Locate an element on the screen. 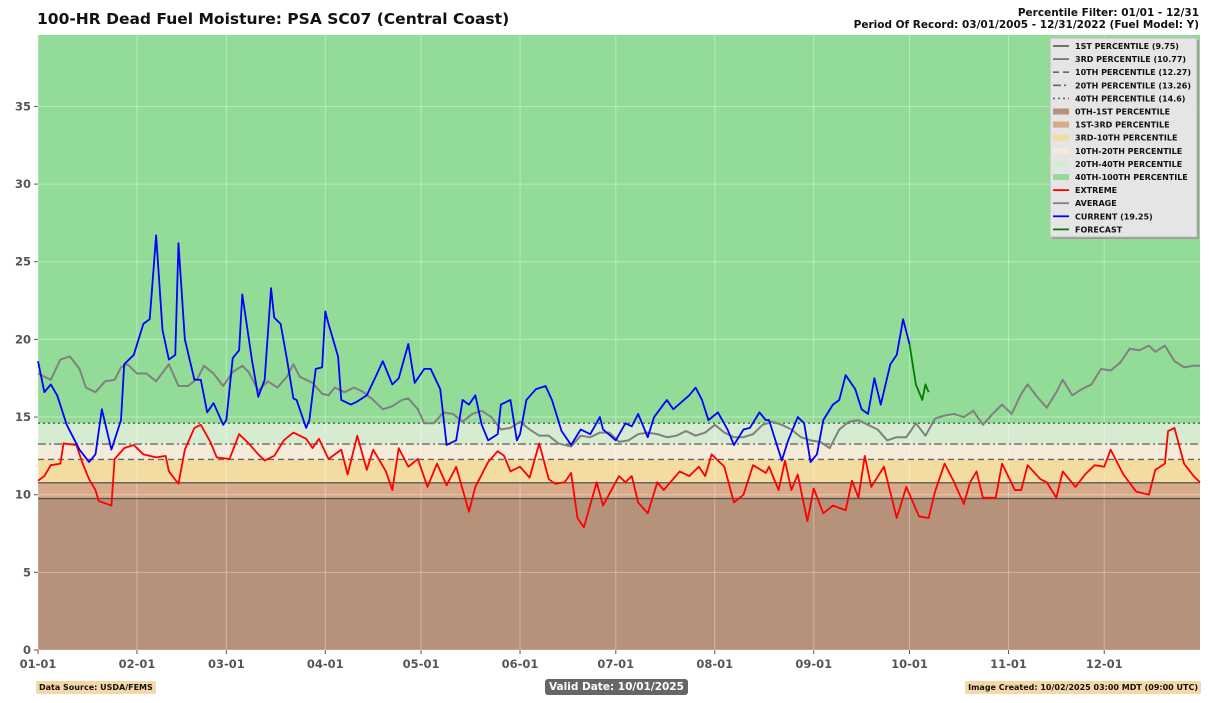 Image resolution: width=1209 pixels, height=703 pixels. x-tick-label: 01-01 is located at coordinates (38, 664).